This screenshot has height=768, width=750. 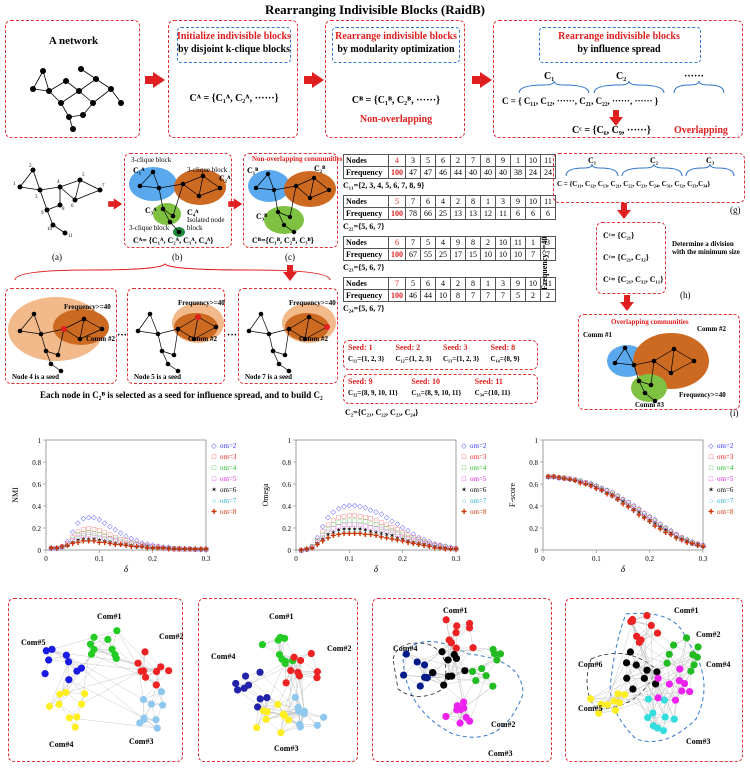 What do you see at coordinates (436, 393) in the screenshot?
I see `seed-set: C₃₃={8, 9, 10, 11}` at bounding box center [436, 393].